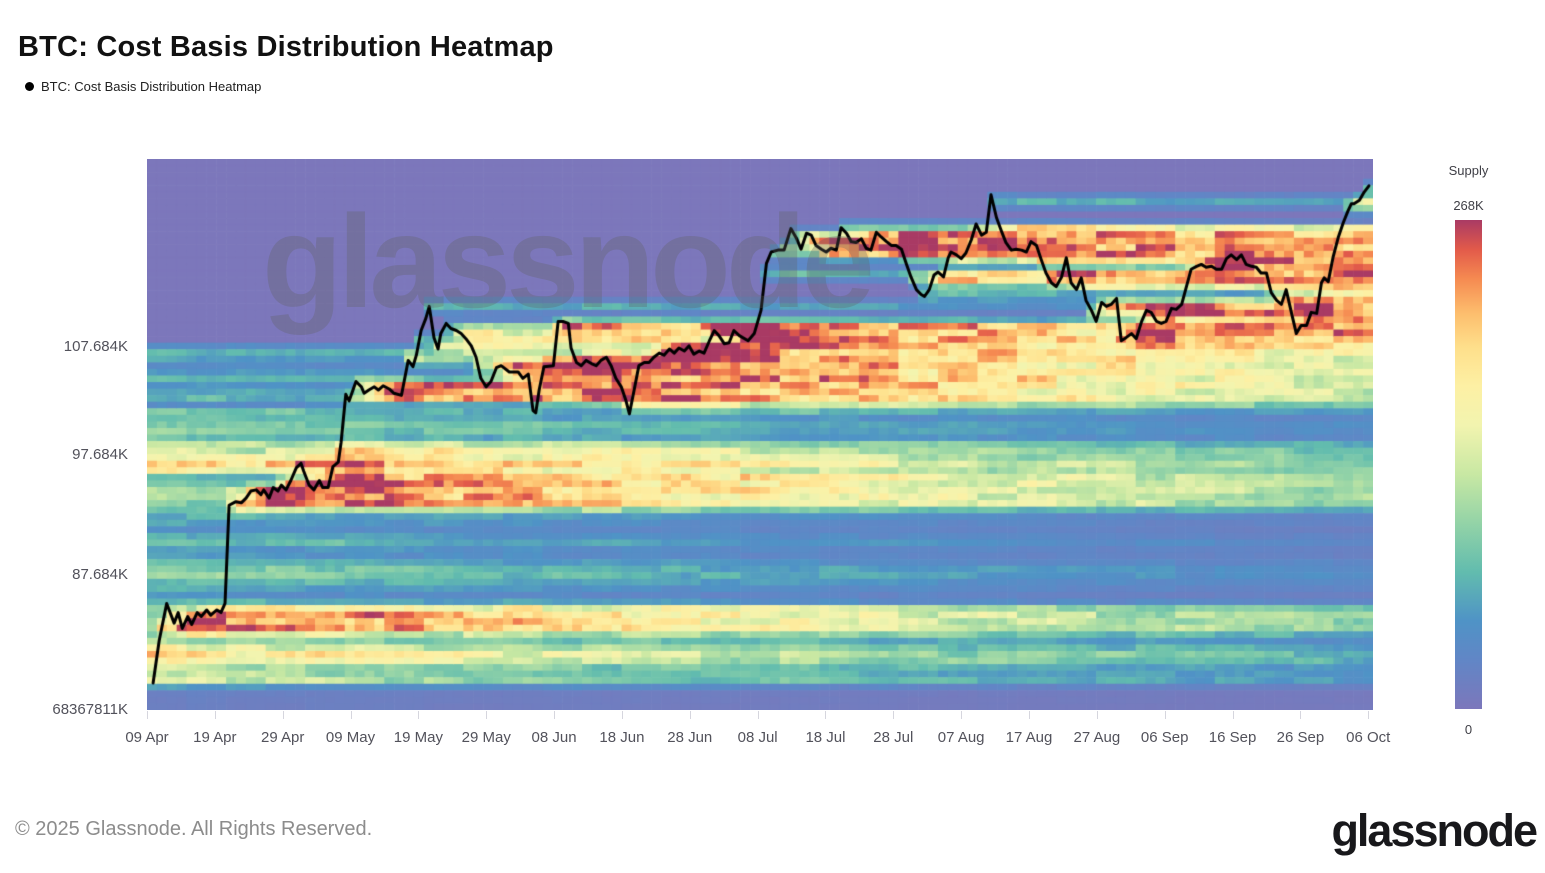  I want to click on x-axis-label: 29 Apr, so click(283, 737).